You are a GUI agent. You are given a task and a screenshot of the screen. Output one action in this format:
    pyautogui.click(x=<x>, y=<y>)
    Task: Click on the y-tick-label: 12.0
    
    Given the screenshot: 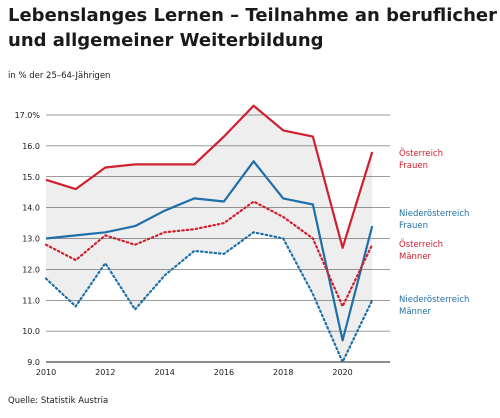 What is the action you would take?
    pyautogui.click(x=31, y=269)
    